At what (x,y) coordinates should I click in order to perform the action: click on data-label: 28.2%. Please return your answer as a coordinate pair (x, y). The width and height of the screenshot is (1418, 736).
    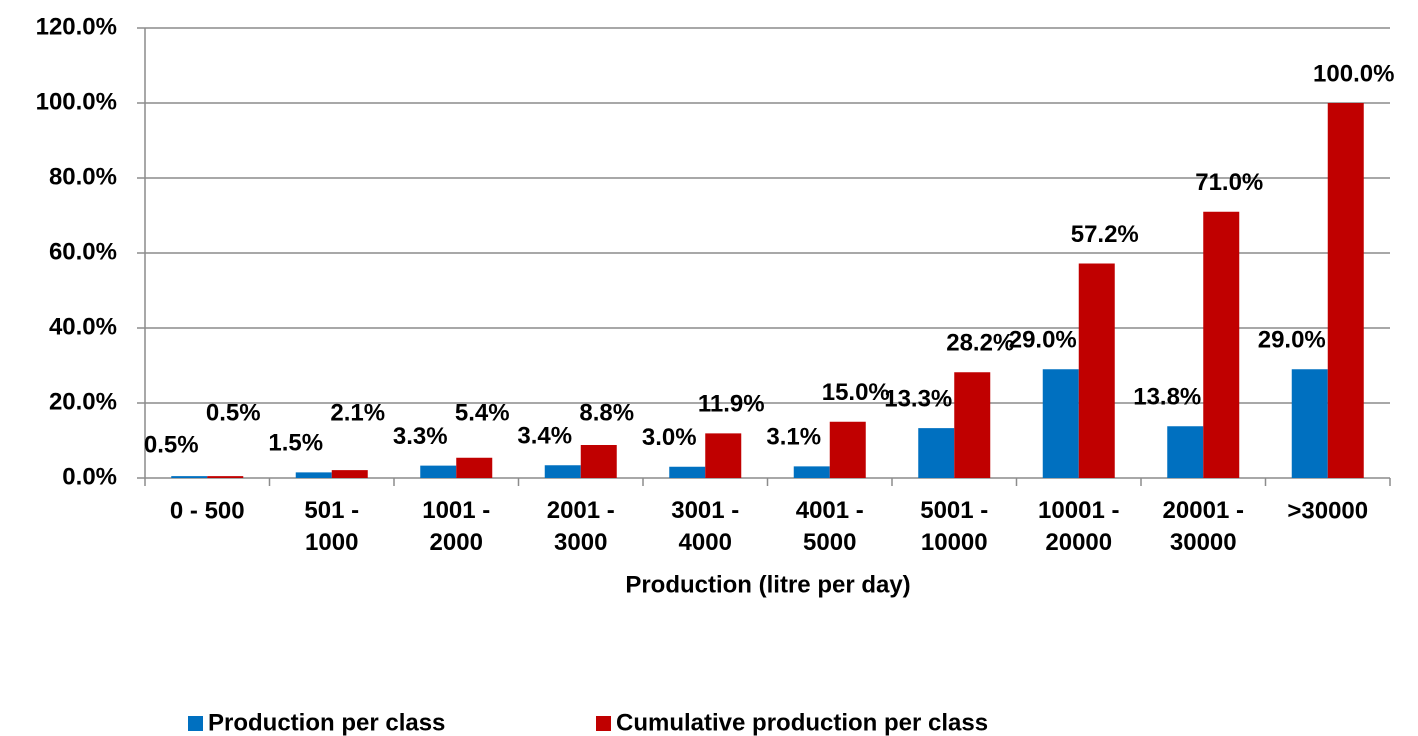
    Looking at the image, I should click on (980, 343).